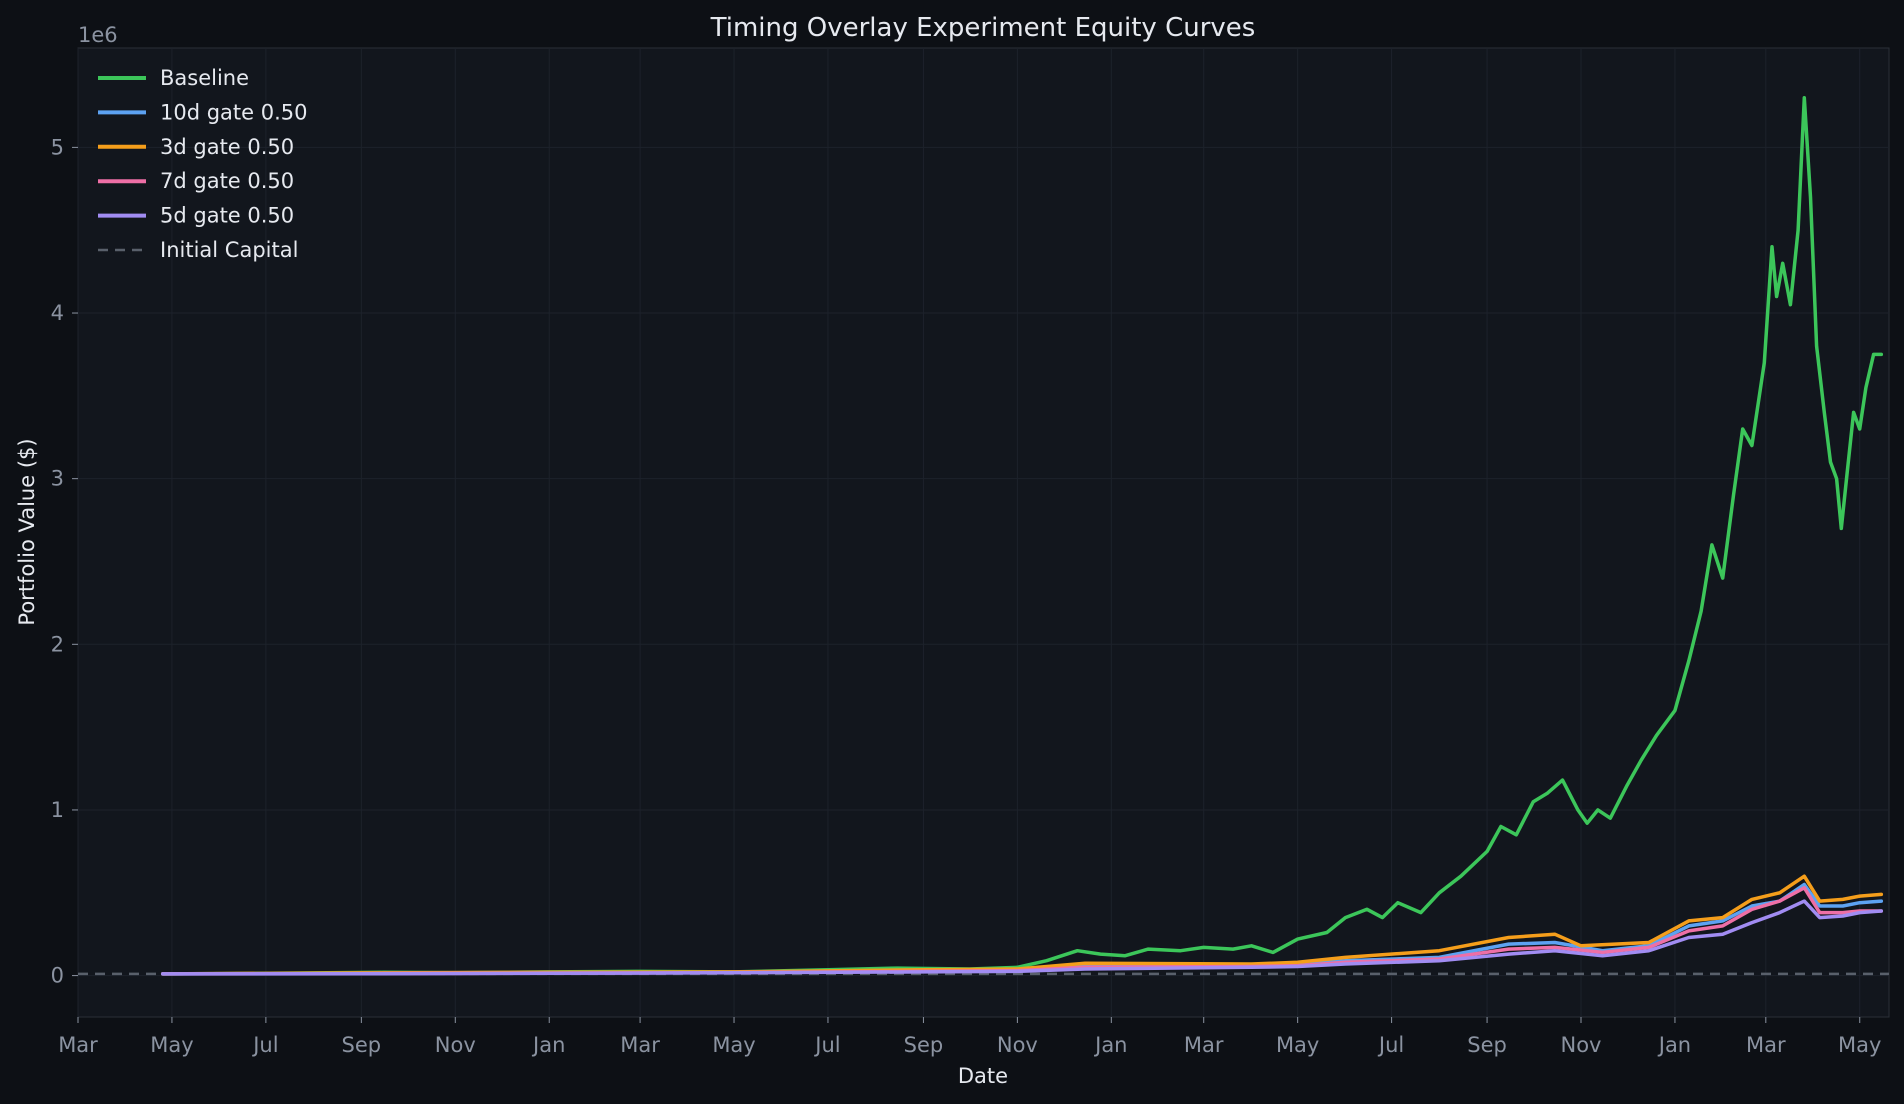  I want to click on y-tick-label: 1, so click(57, 810).